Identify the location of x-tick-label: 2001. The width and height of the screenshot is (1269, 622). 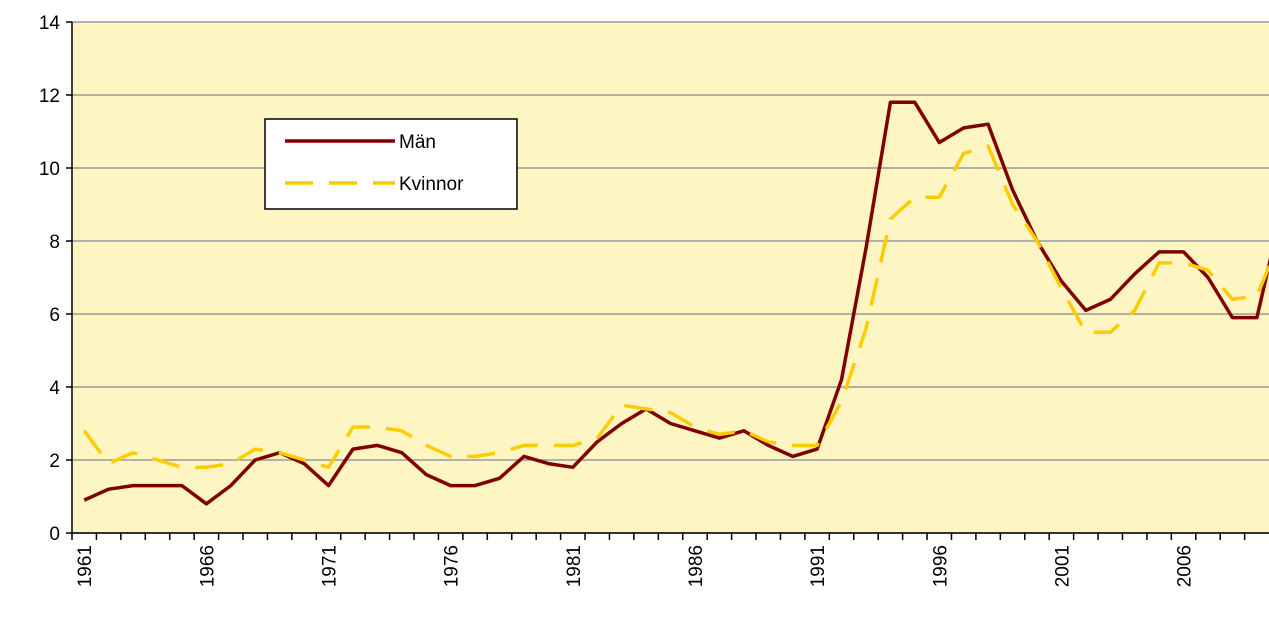
(1062, 566).